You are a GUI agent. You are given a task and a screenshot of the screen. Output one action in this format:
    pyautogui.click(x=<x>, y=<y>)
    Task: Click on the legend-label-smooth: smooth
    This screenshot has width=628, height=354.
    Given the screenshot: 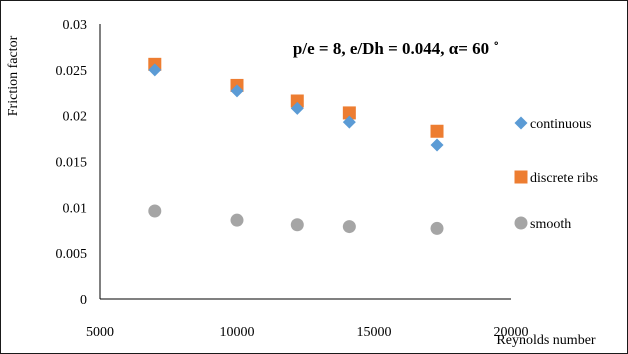 What is the action you would take?
    pyautogui.click(x=550, y=224)
    